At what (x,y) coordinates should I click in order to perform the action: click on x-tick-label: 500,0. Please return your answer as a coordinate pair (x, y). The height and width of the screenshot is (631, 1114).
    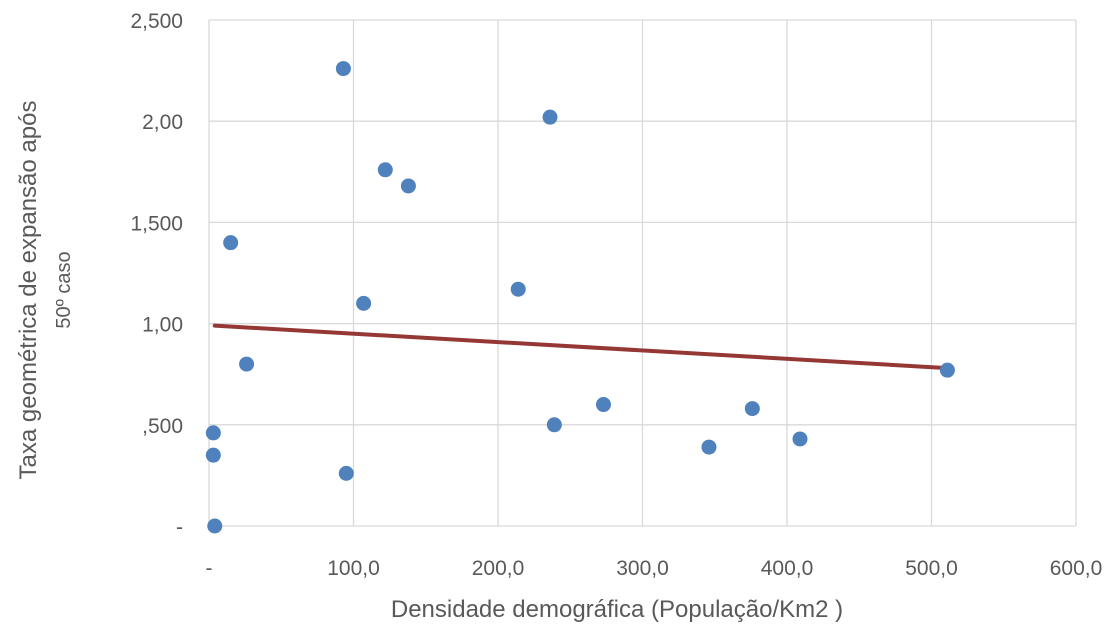
    Looking at the image, I should click on (931, 568).